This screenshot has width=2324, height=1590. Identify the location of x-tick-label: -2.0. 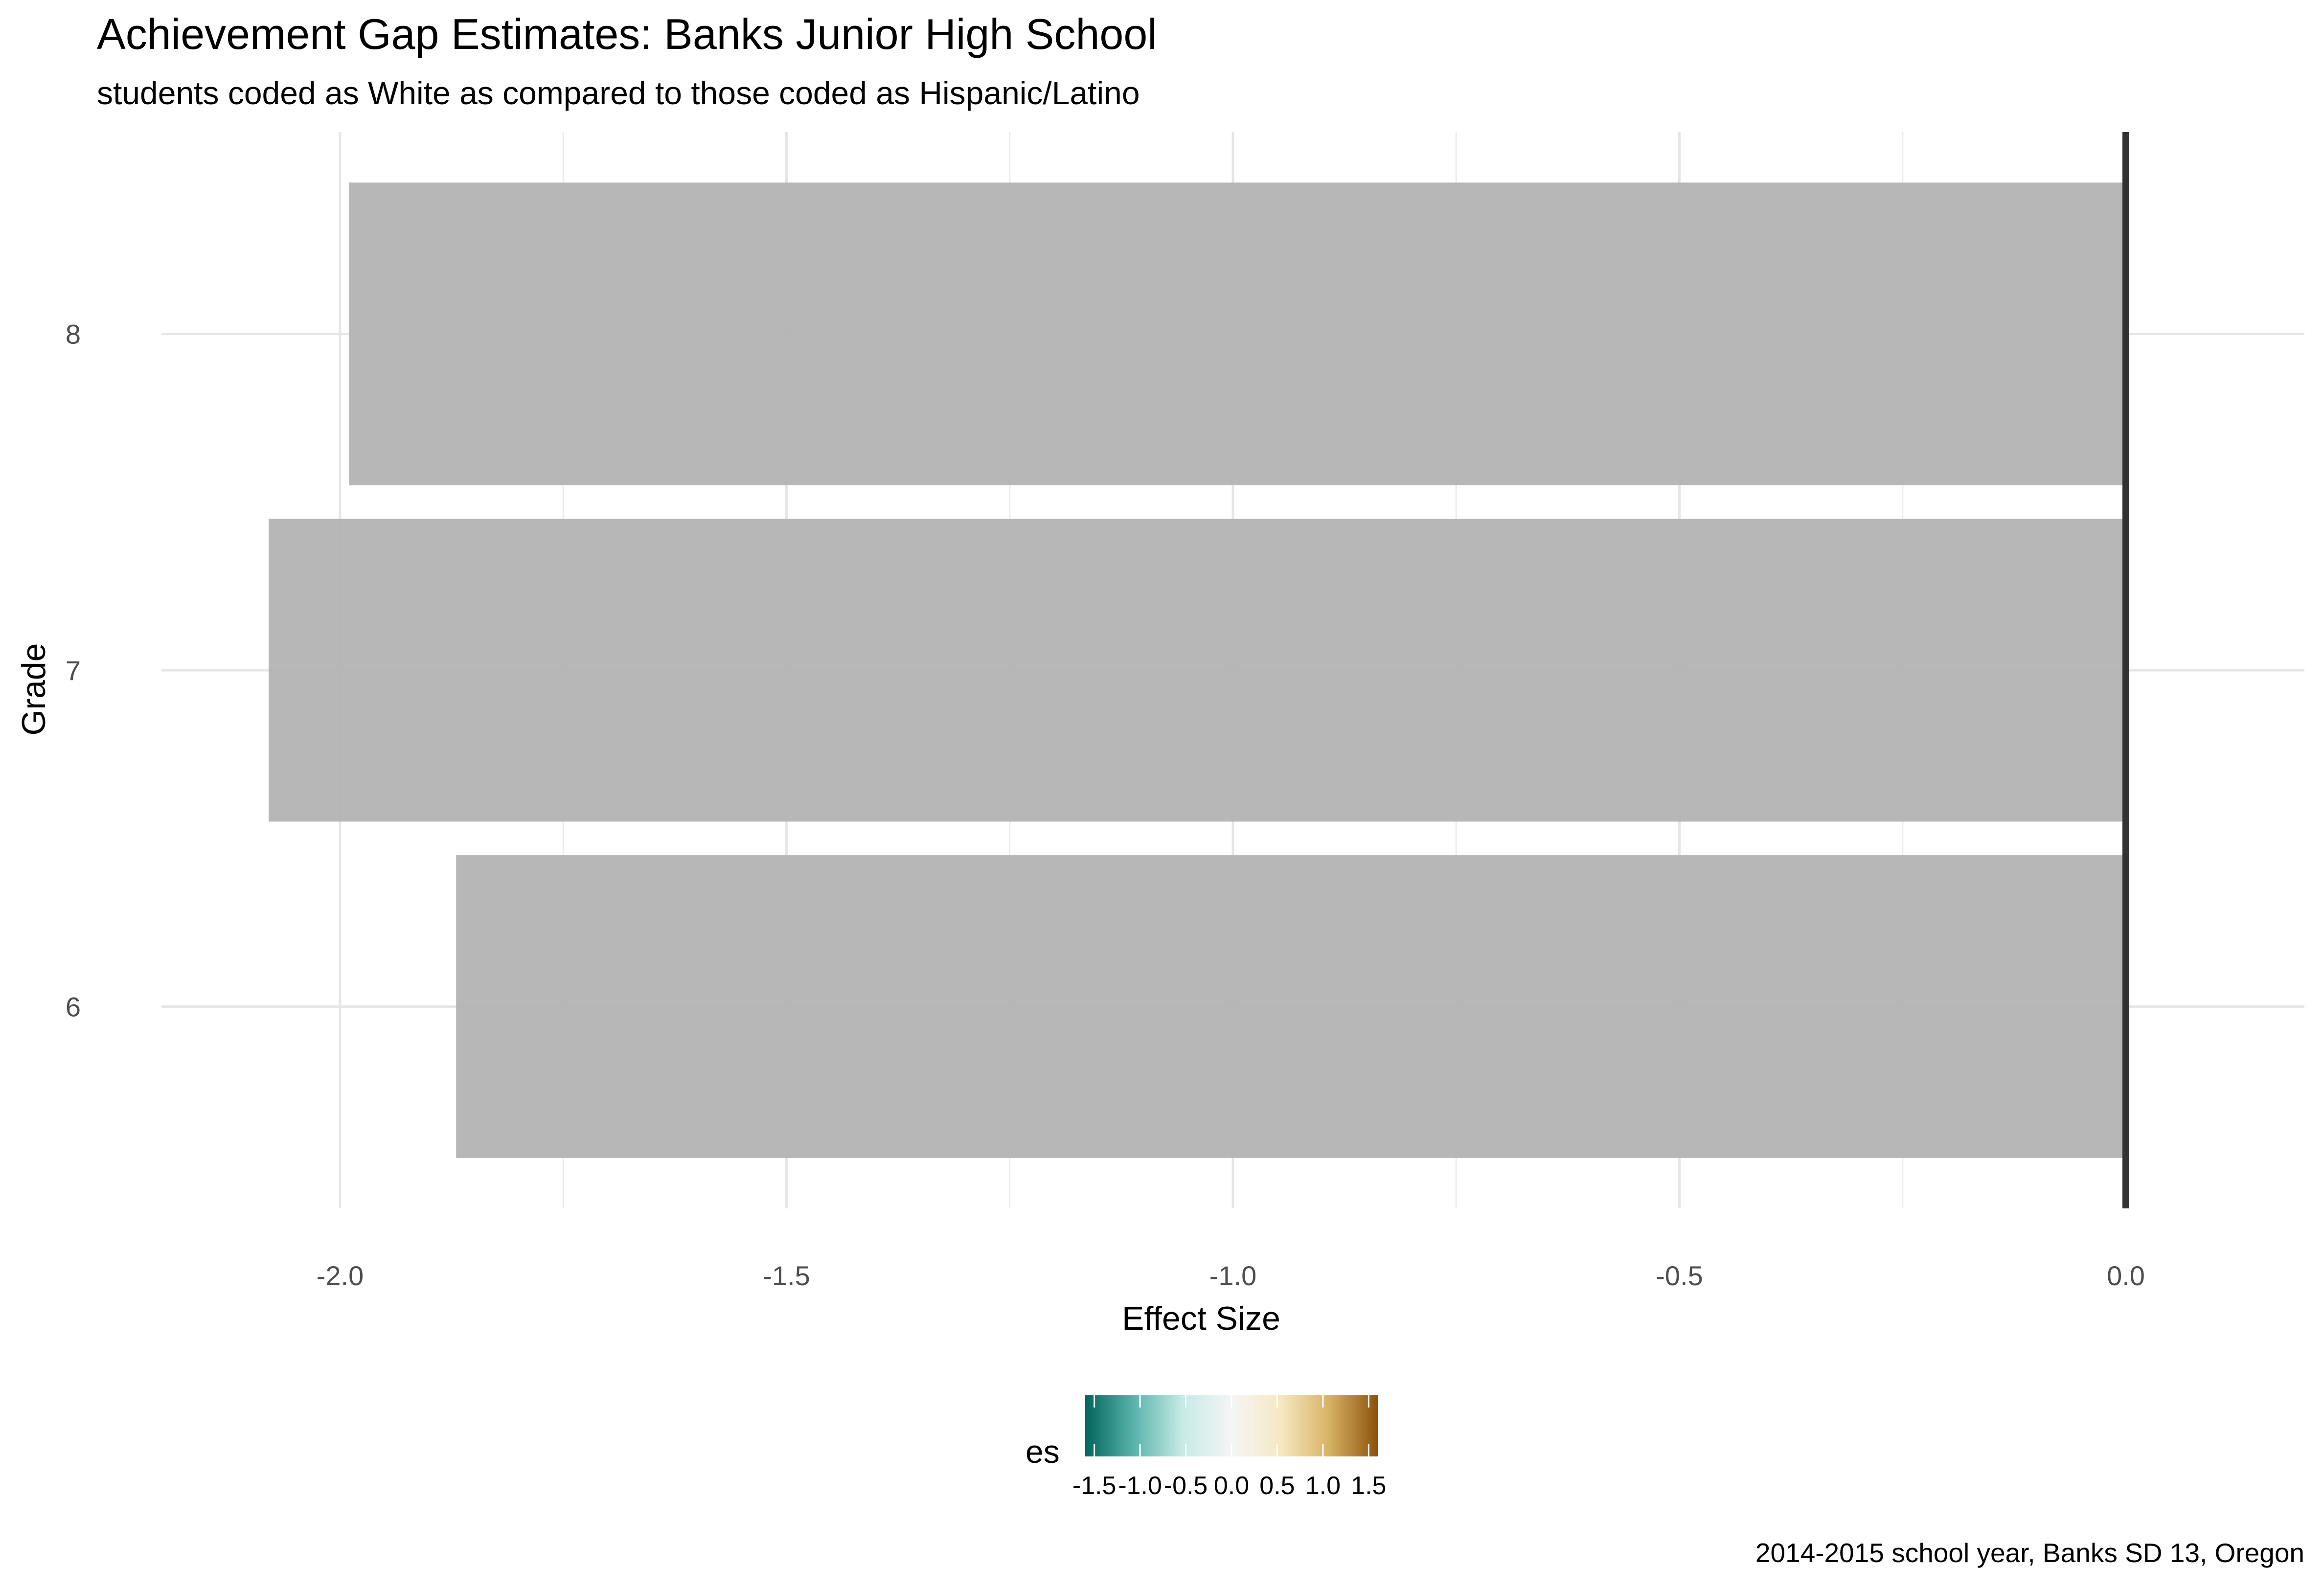
(341, 1276).